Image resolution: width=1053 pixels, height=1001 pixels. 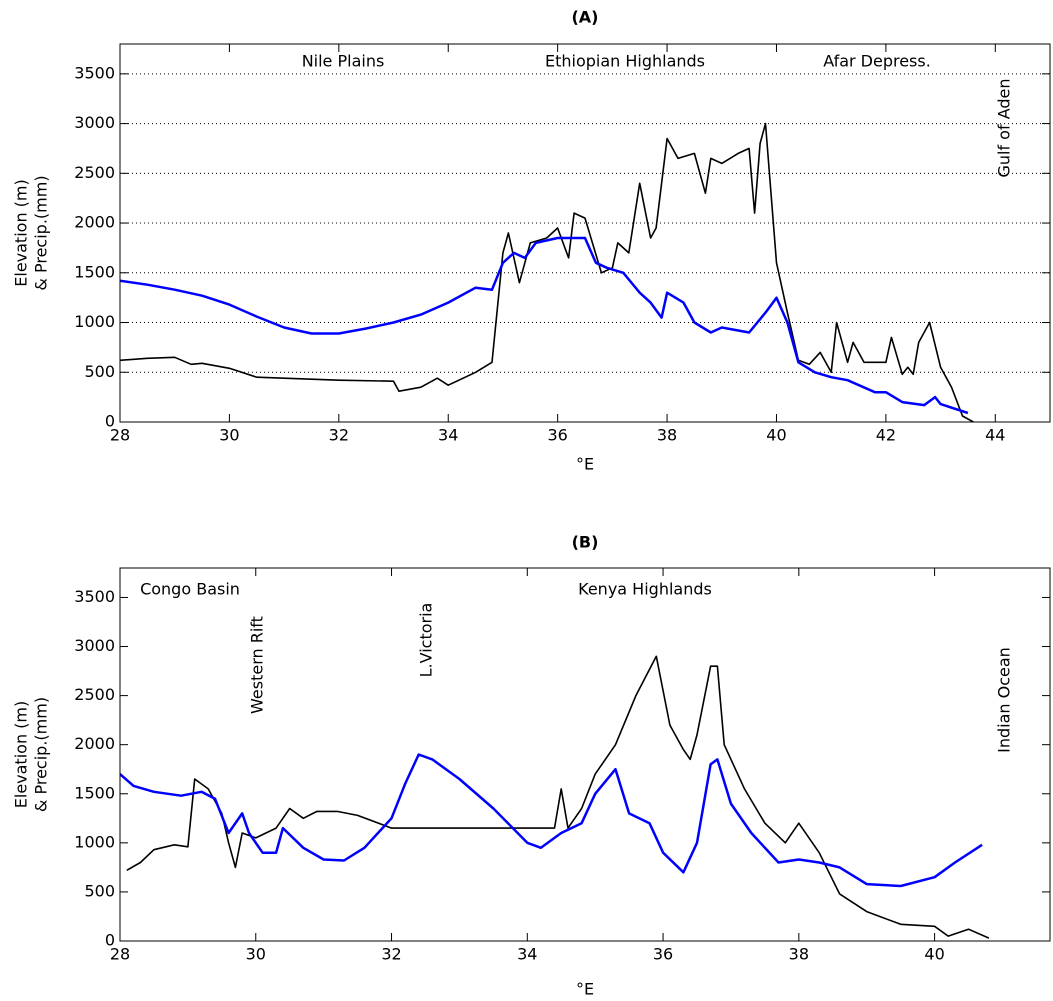 I want to click on annotation: Gulf of Aden, so click(x=1004, y=127).